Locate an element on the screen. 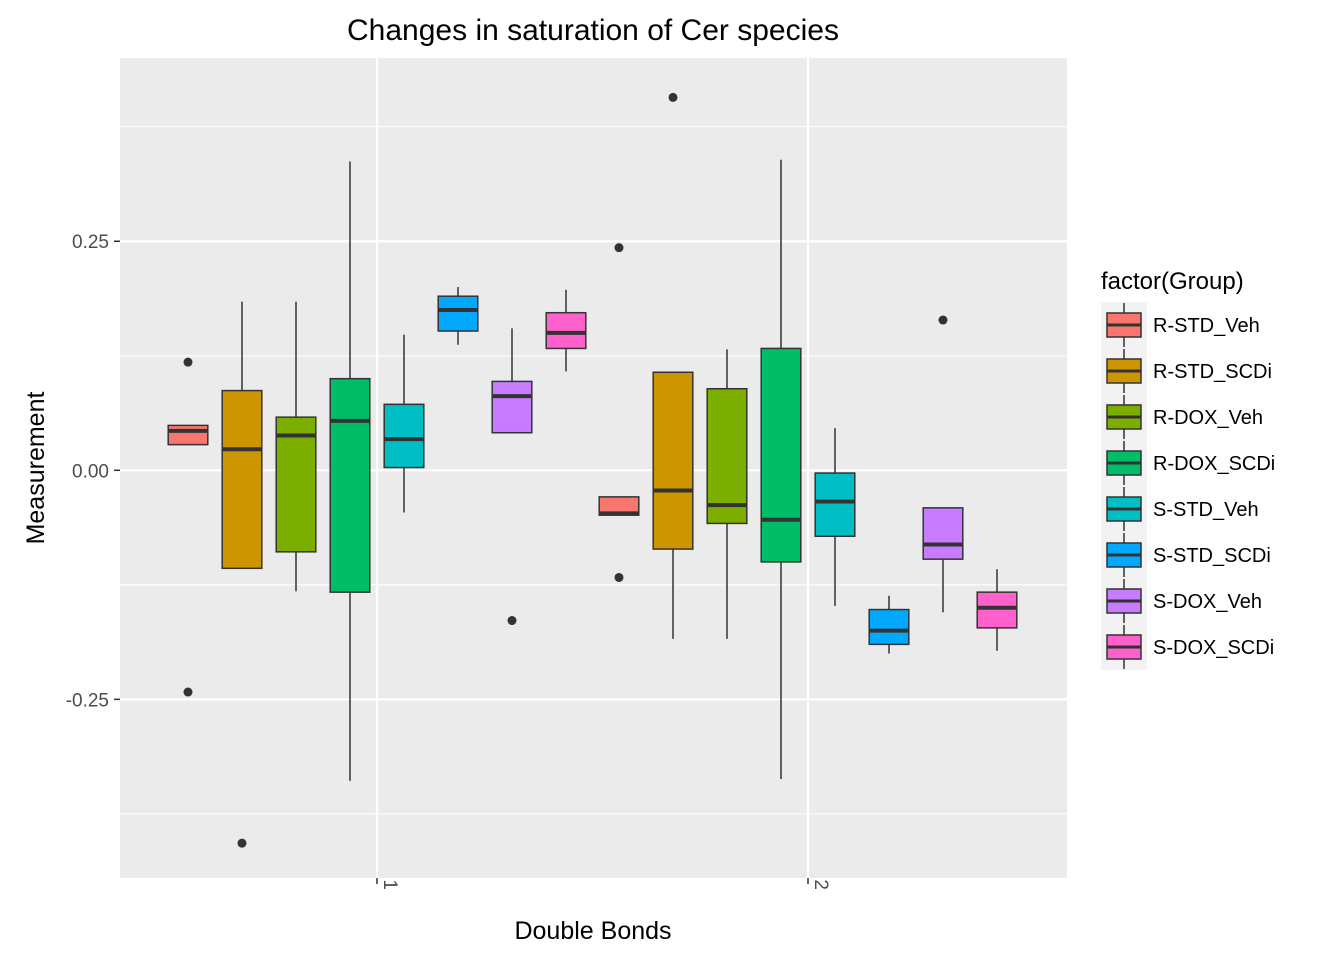 The width and height of the screenshot is (1344, 960). series-s-dox-scdi is located at coordinates (781, 470).